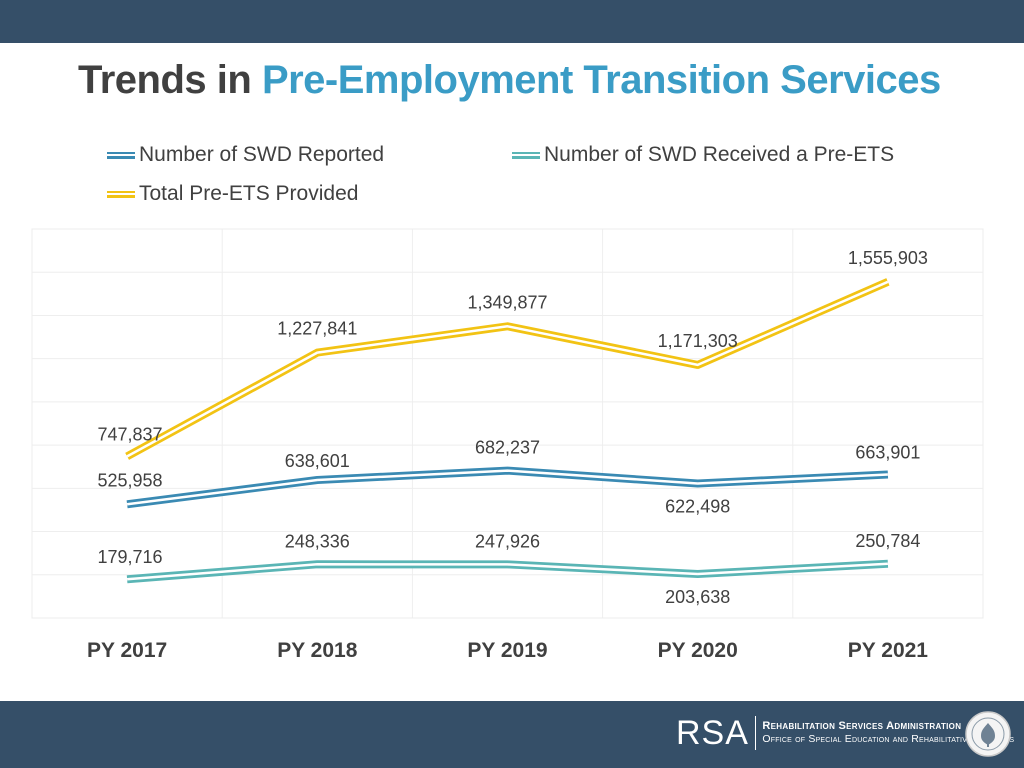 This screenshot has width=1024, height=768. I want to click on legend-item-total: Total Pre-ETS Provided, so click(232, 194).